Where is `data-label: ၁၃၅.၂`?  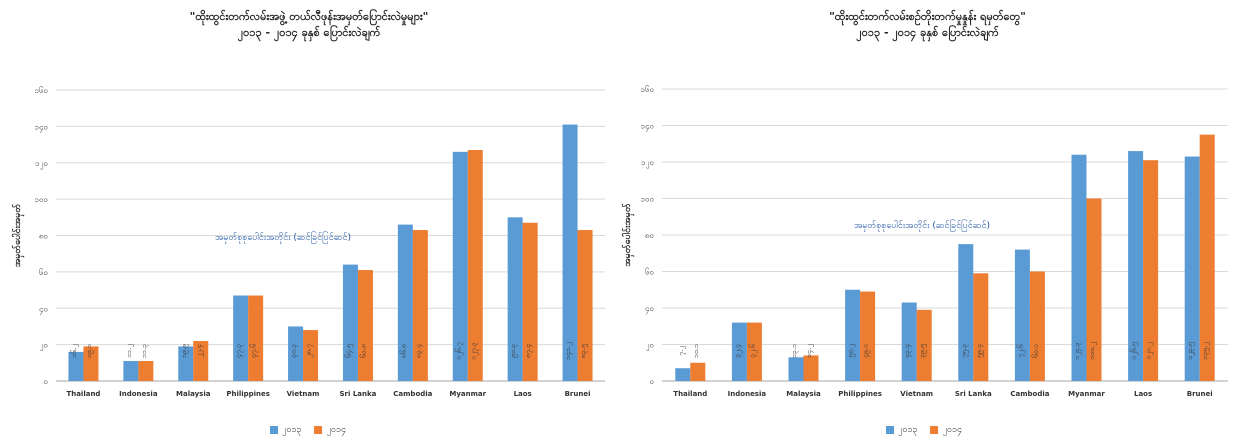 data-label: ၁၃၅.၂ is located at coordinates (1205, 350).